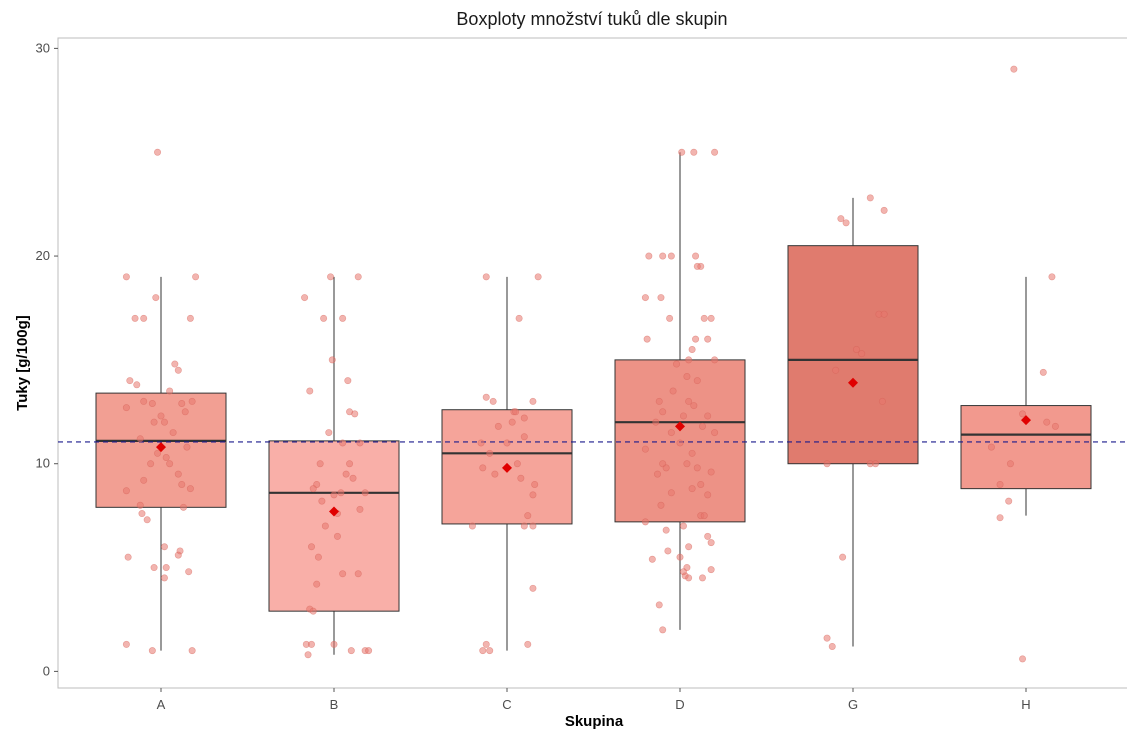  What do you see at coordinates (43, 463) in the screenshot?
I see `y-tick-label: 10` at bounding box center [43, 463].